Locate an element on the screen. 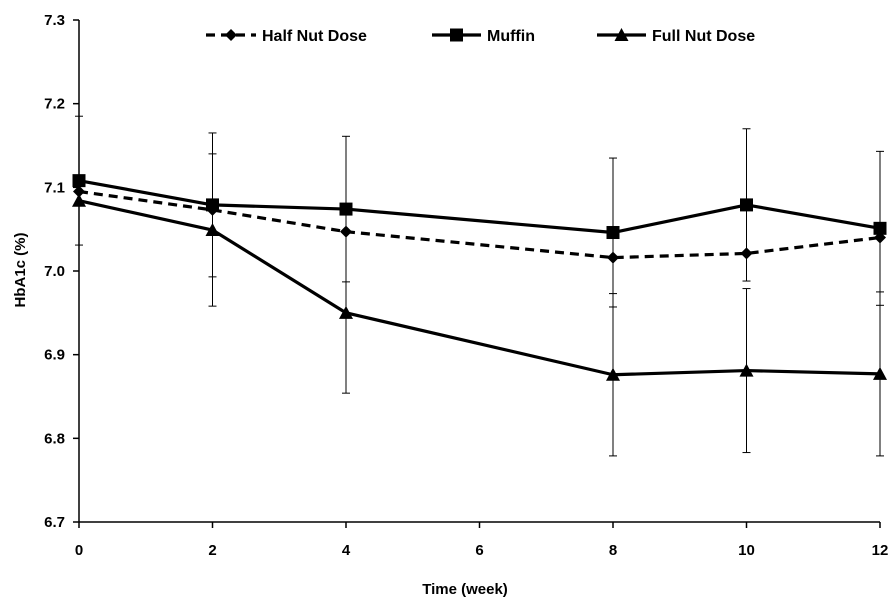 The height and width of the screenshot is (597, 891). series-line-diamond is located at coordinates (479, 224).